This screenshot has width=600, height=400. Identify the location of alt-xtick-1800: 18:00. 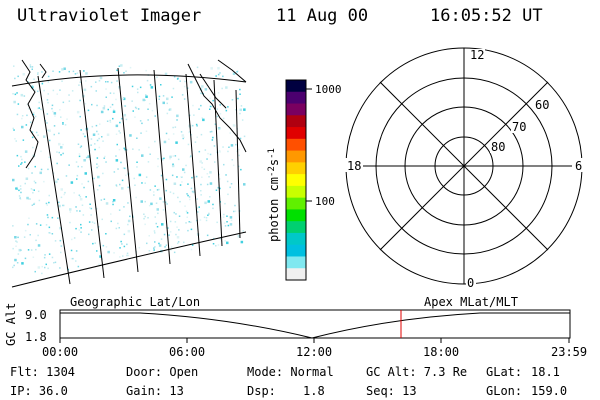
(441, 352).